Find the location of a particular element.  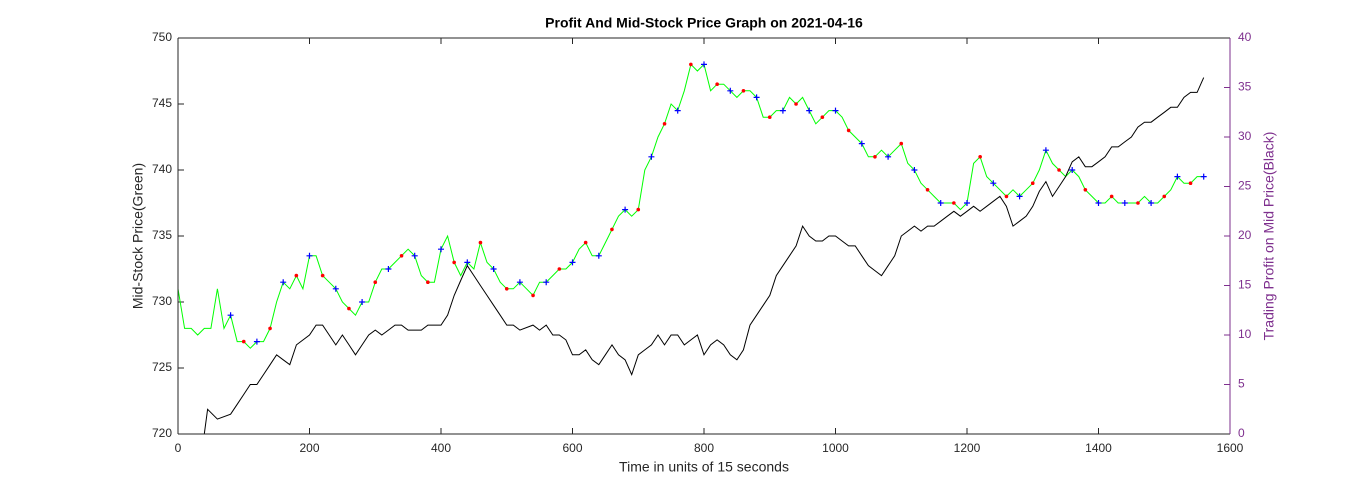

x-tick-label: 1000 is located at coordinates (835, 448).